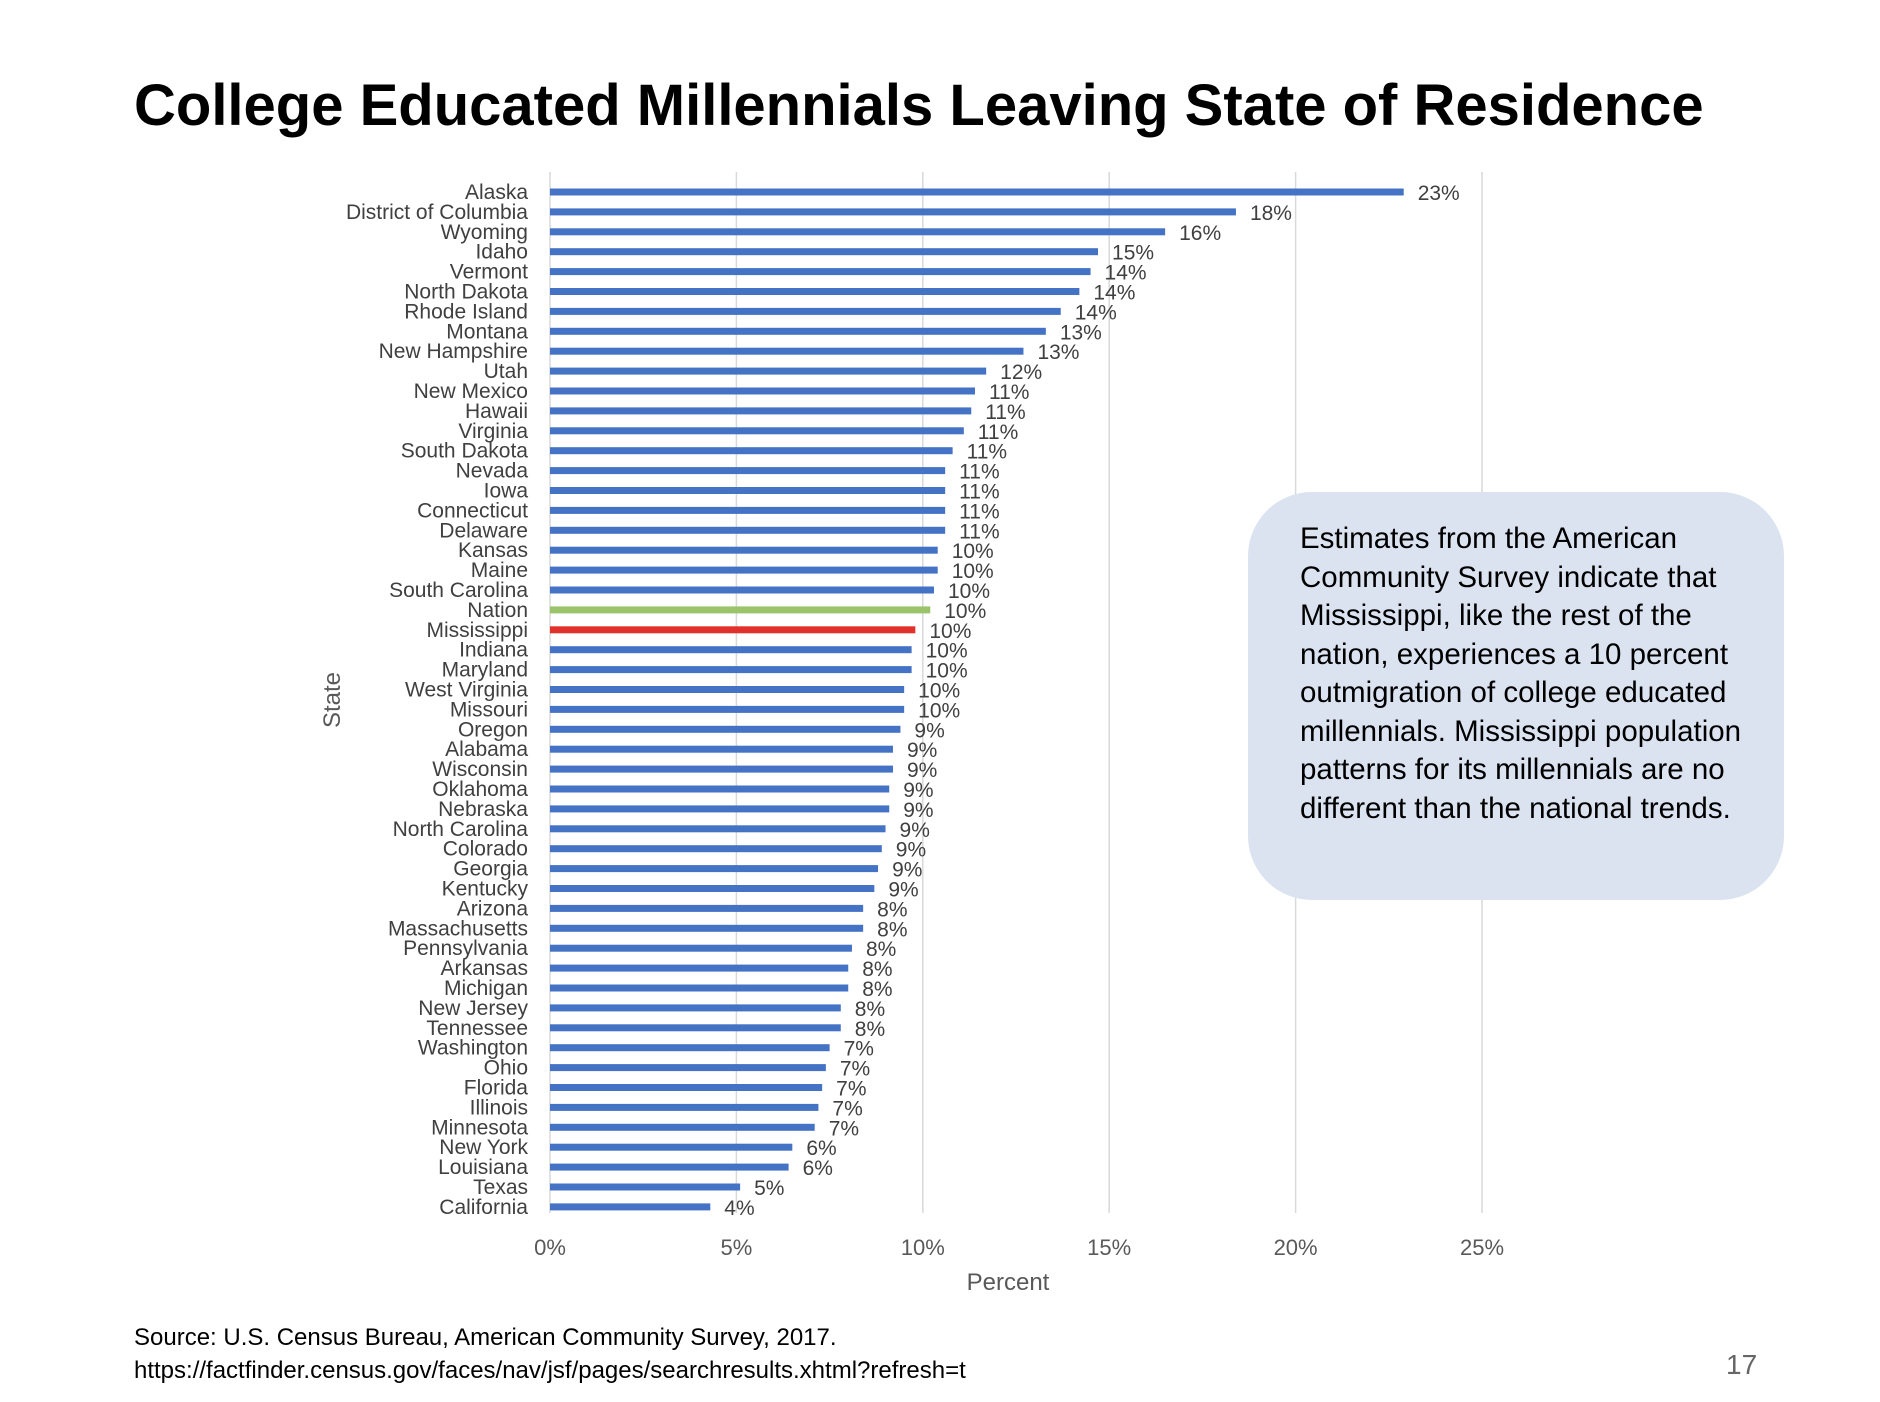  Describe the element at coordinates (458, 590) in the screenshot. I see `category-label: South Carolina` at that location.